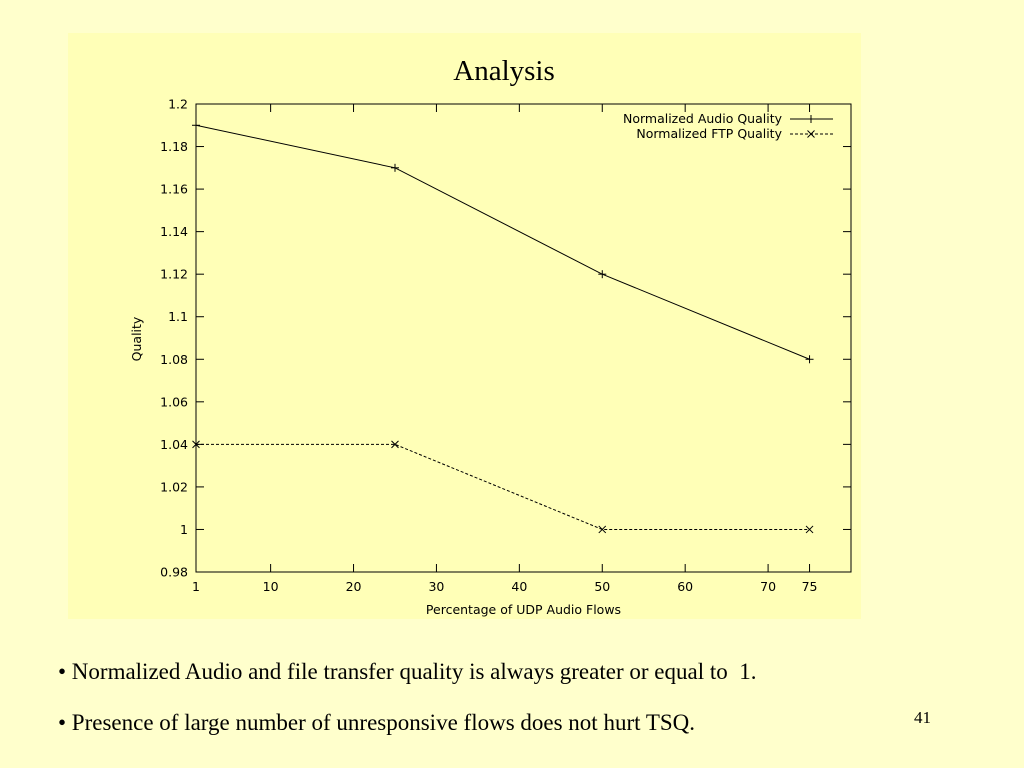 The width and height of the screenshot is (1024, 768). What do you see at coordinates (709, 133) in the screenshot?
I see `legend-label-2: Normalized FTP Quality` at bounding box center [709, 133].